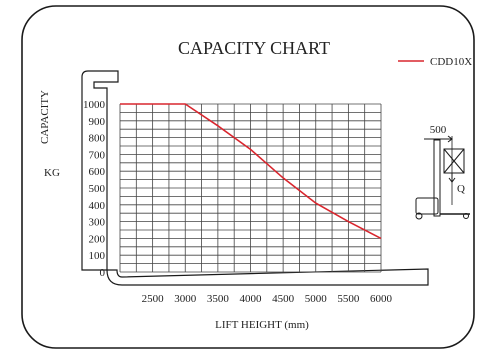 The width and height of the screenshot is (481, 353). I want to click on fork-vertical, so click(100, 170).